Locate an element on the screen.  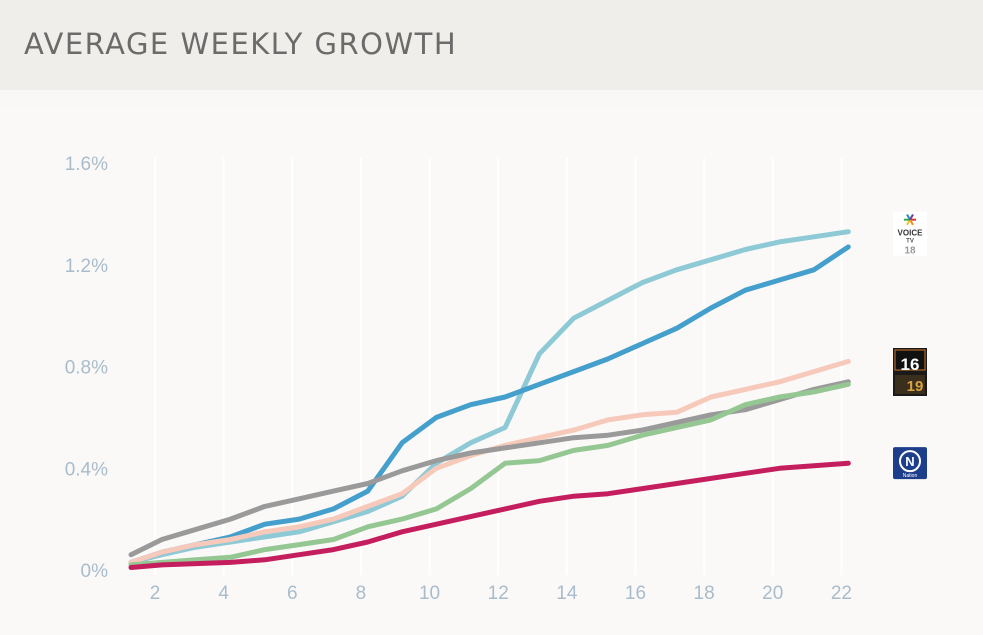
x-tick-label: 8 is located at coordinates (361, 593).